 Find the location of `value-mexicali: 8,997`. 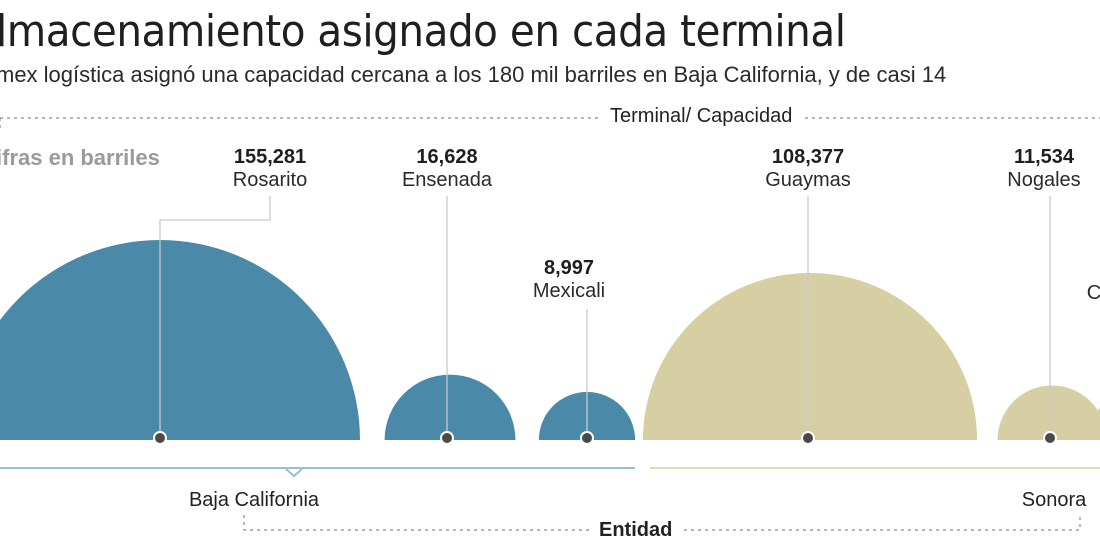

value-mexicali: 8,997 is located at coordinates (569, 268).